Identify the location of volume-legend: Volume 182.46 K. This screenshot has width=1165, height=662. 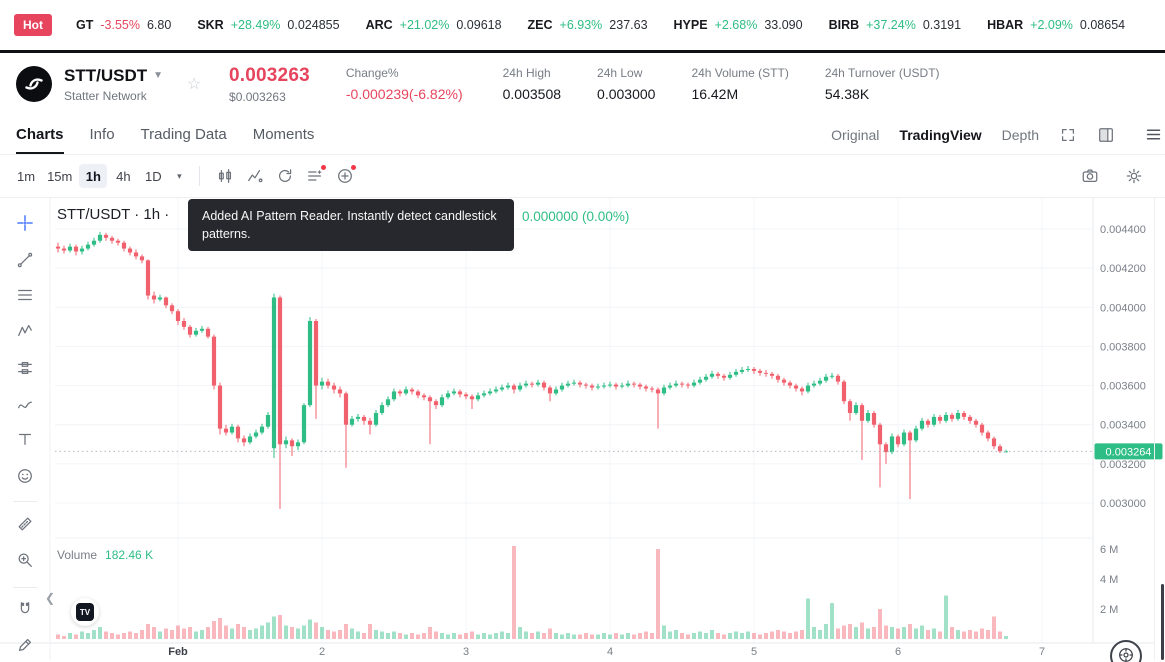
(105, 555).